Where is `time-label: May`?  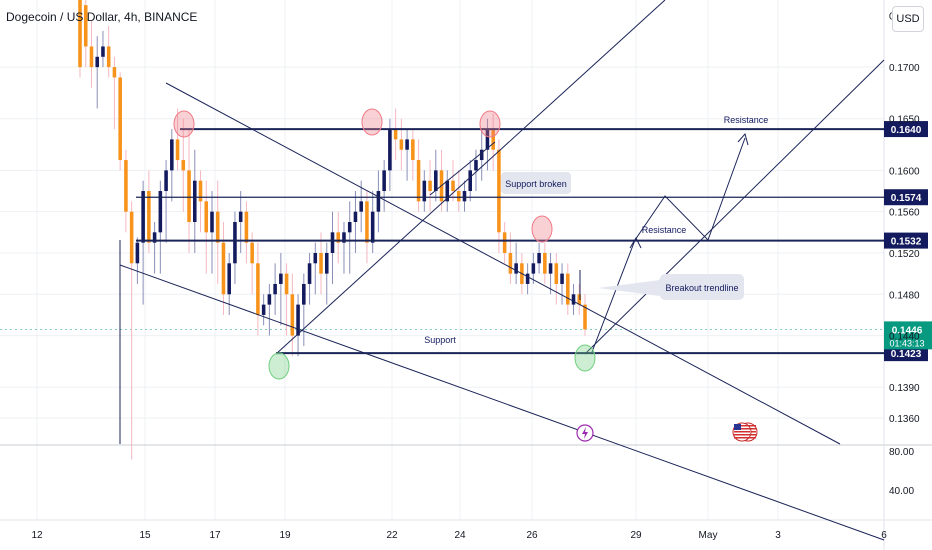 time-label: May is located at coordinates (708, 535).